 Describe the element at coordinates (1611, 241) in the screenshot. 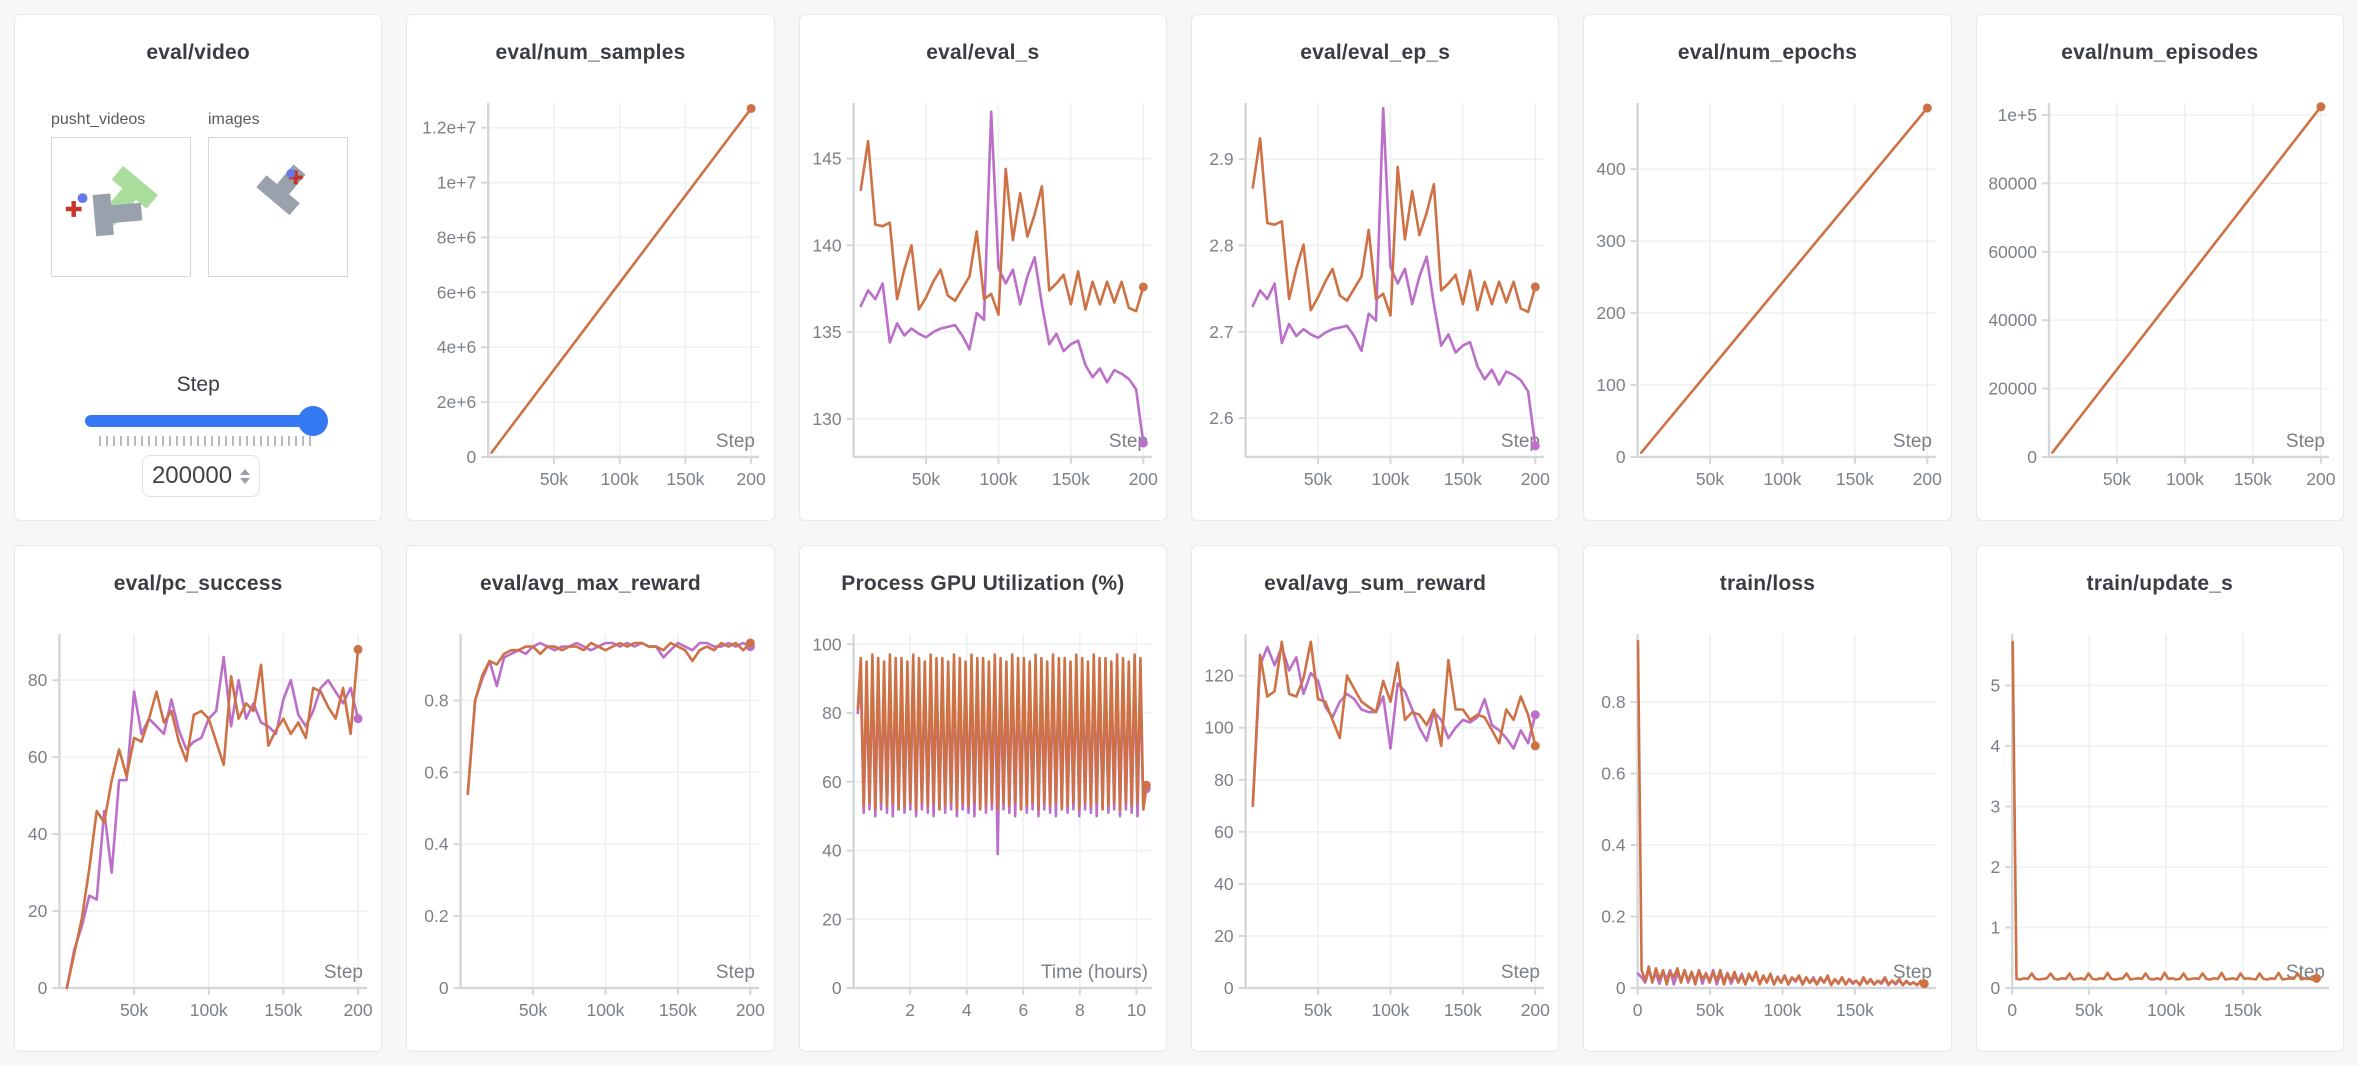

I see `svg-text: 300` at that location.